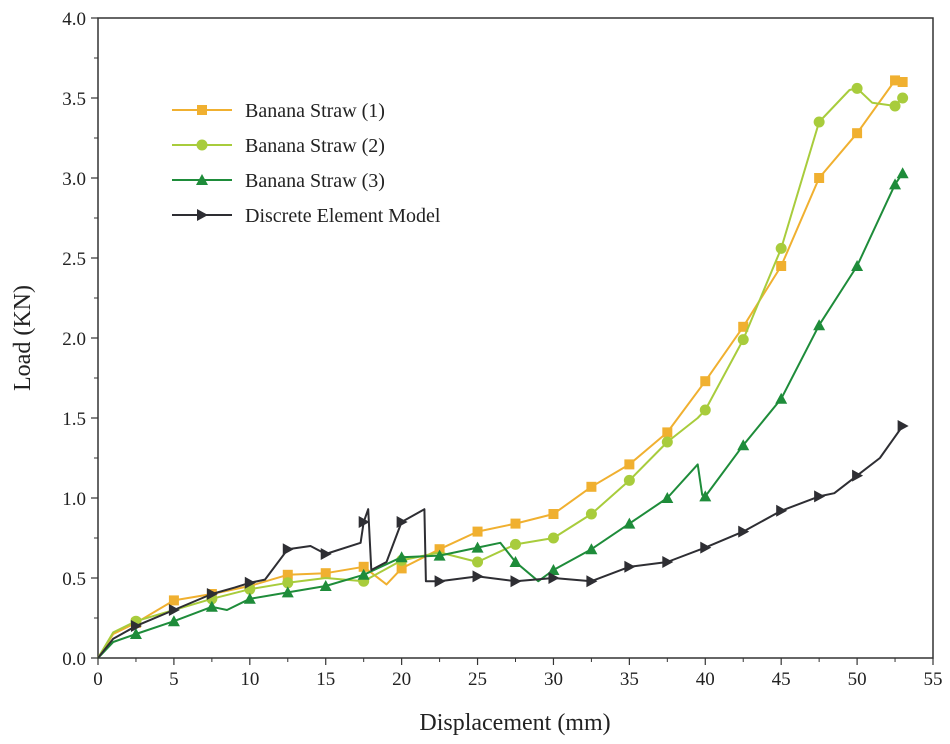 This screenshot has width=950, height=744. What do you see at coordinates (477, 679) in the screenshot?
I see `x-tick-label: 25` at bounding box center [477, 679].